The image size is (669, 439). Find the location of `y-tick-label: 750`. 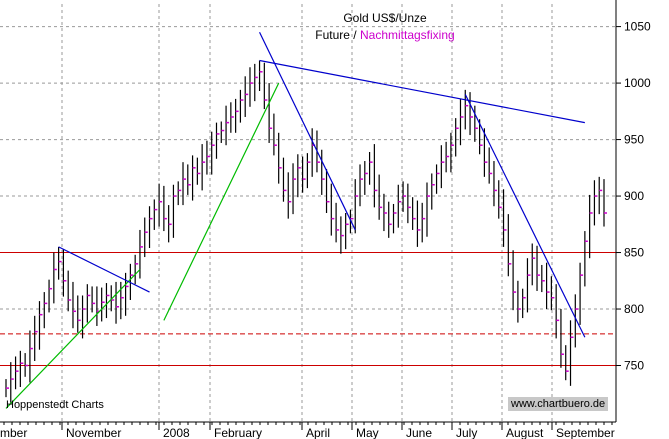

y-tick-label: 750 is located at coordinates (634, 366).